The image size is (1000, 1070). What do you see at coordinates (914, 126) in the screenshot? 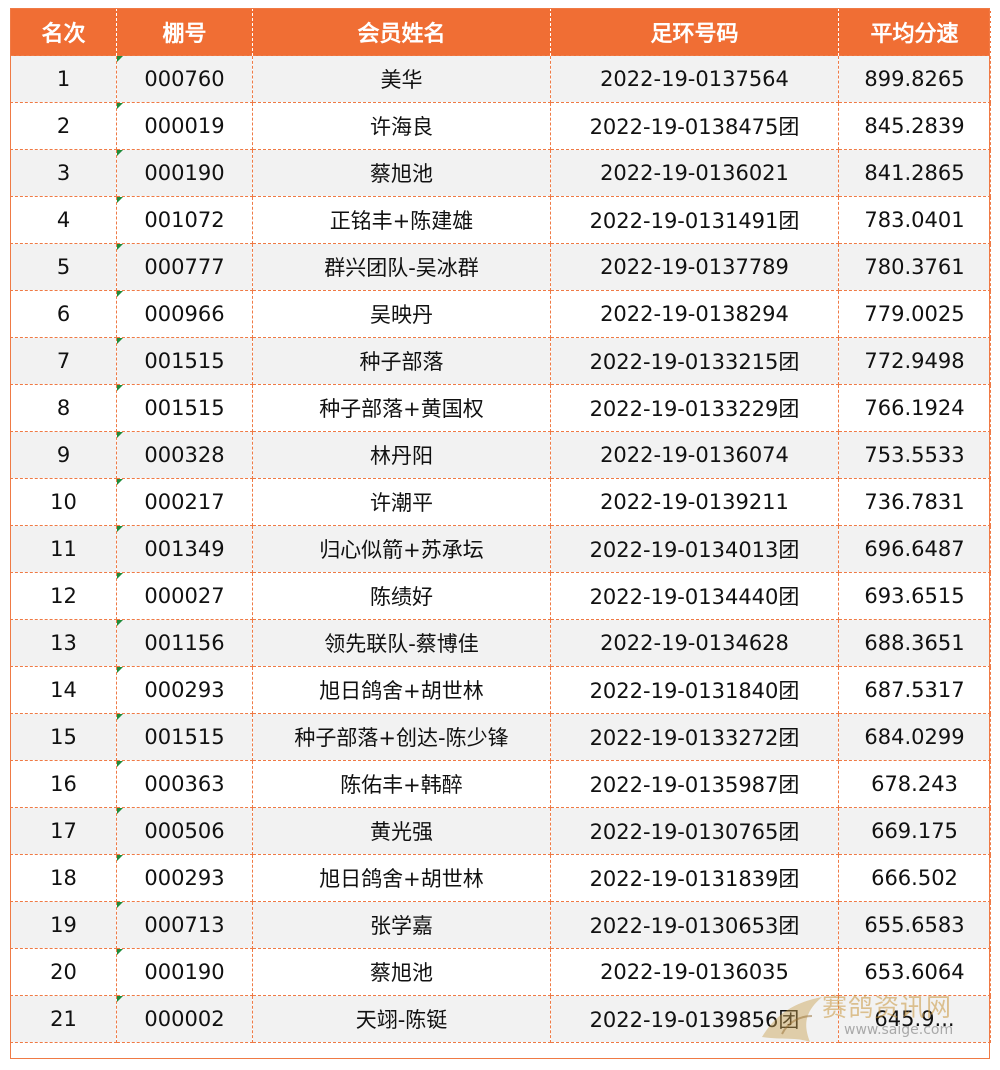
I see `cell-average-speed: 845.2839` at bounding box center [914, 126].